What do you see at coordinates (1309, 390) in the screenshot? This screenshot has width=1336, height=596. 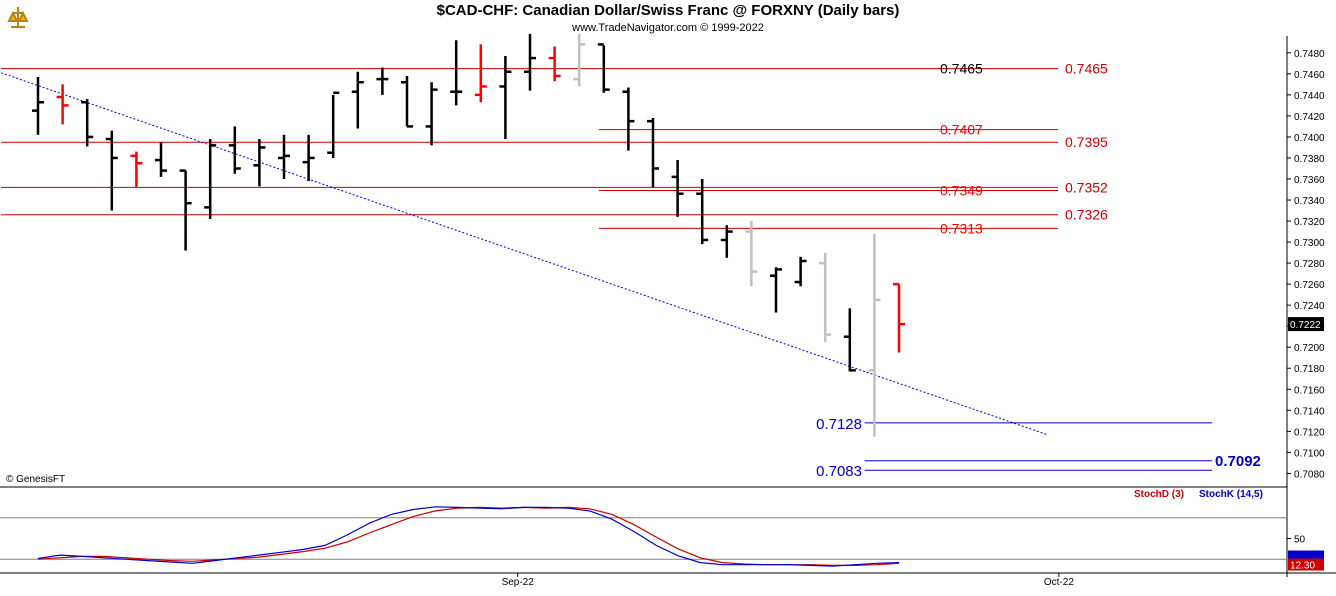 I see `y-tick-label: 0.7160` at bounding box center [1309, 390].